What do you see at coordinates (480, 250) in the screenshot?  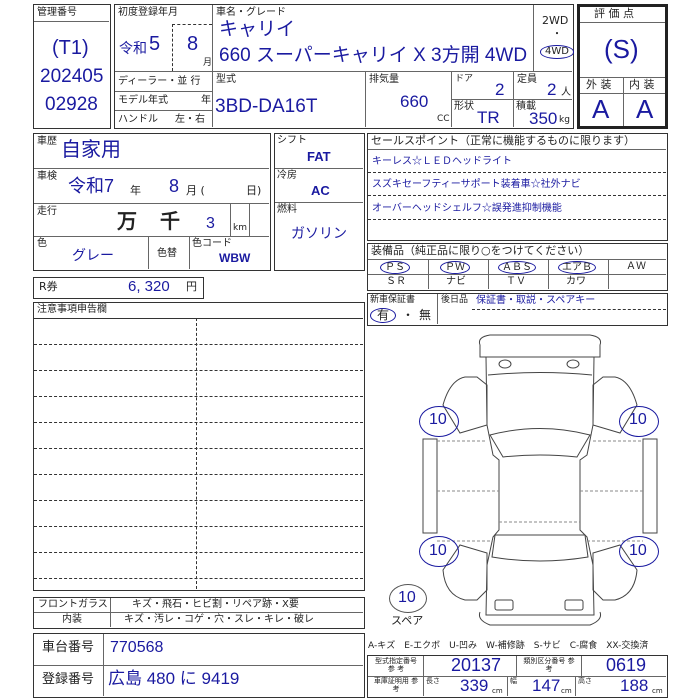 I see `equipment-label: 装備品（純正品に限り○をつけてください）` at bounding box center [480, 250].